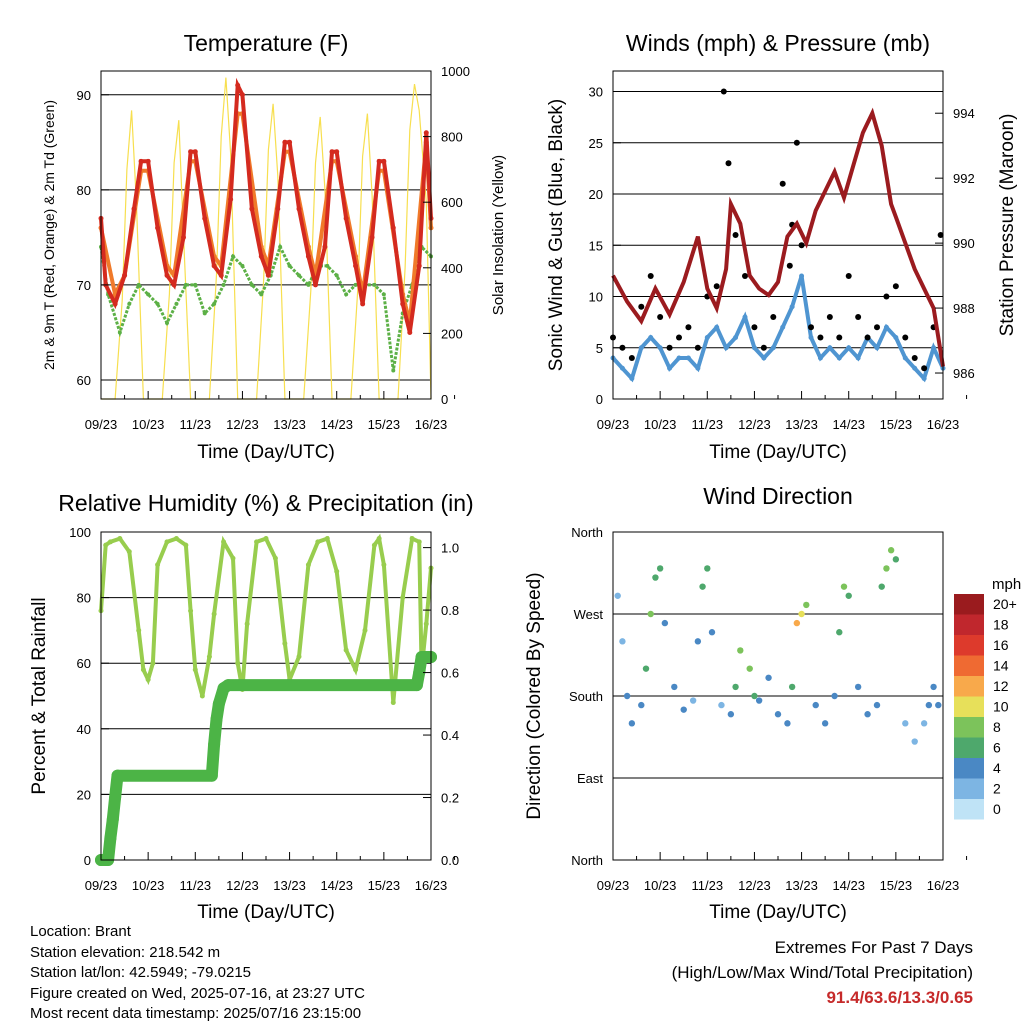  I want to click on temperature-right-ticks: 0 200 400 600 800 1000, so click(446, 235).